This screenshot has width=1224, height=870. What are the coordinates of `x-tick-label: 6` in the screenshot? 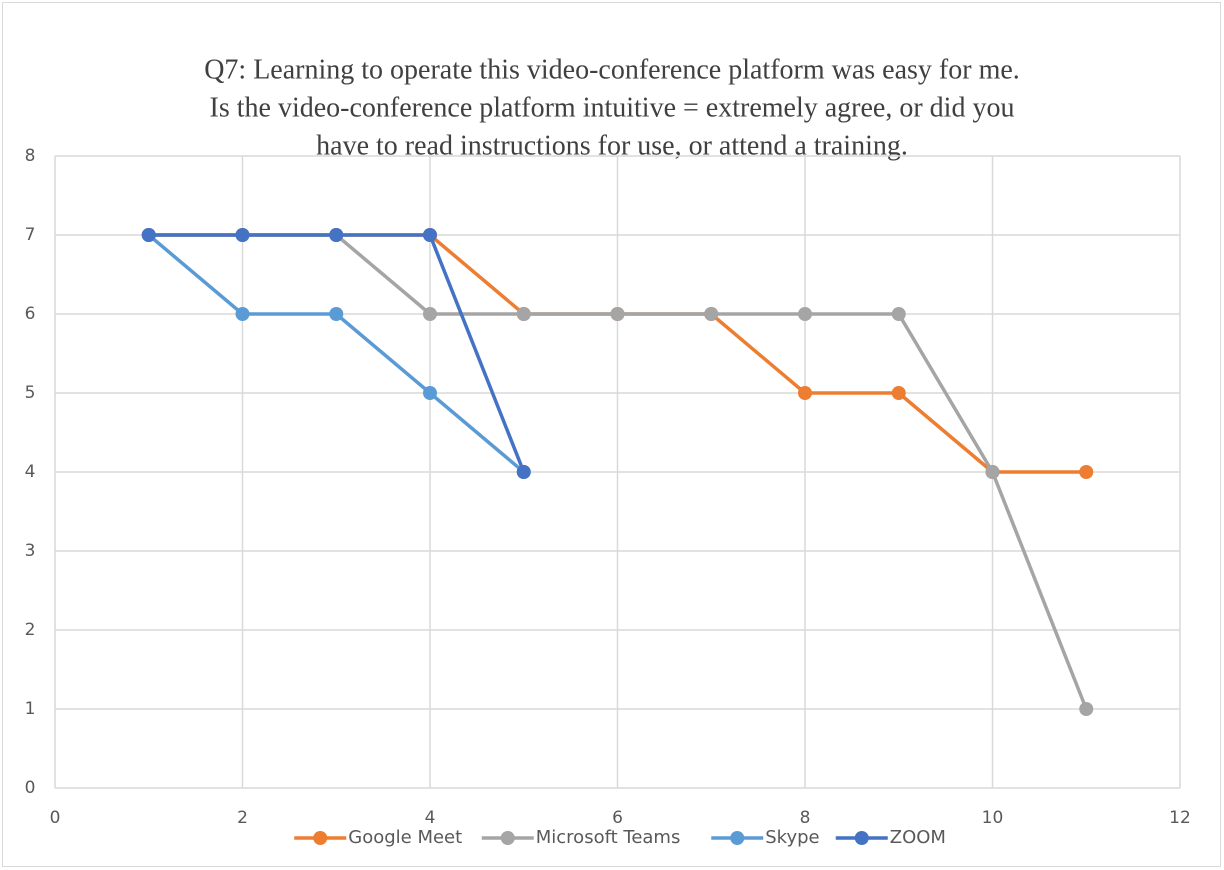 It's located at (617, 818).